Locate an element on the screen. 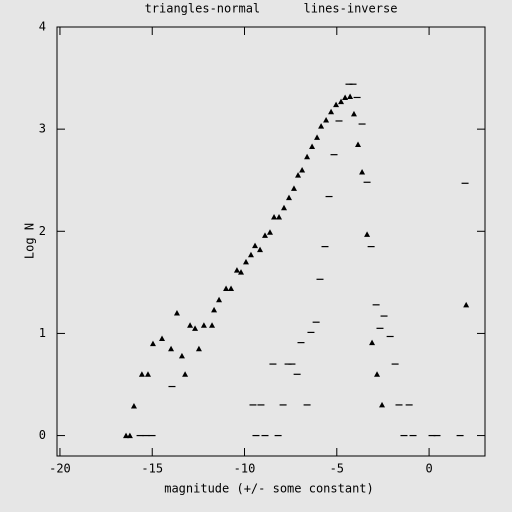 The image size is (512, 512). x-tick-label: -20 is located at coordinates (60, 469).